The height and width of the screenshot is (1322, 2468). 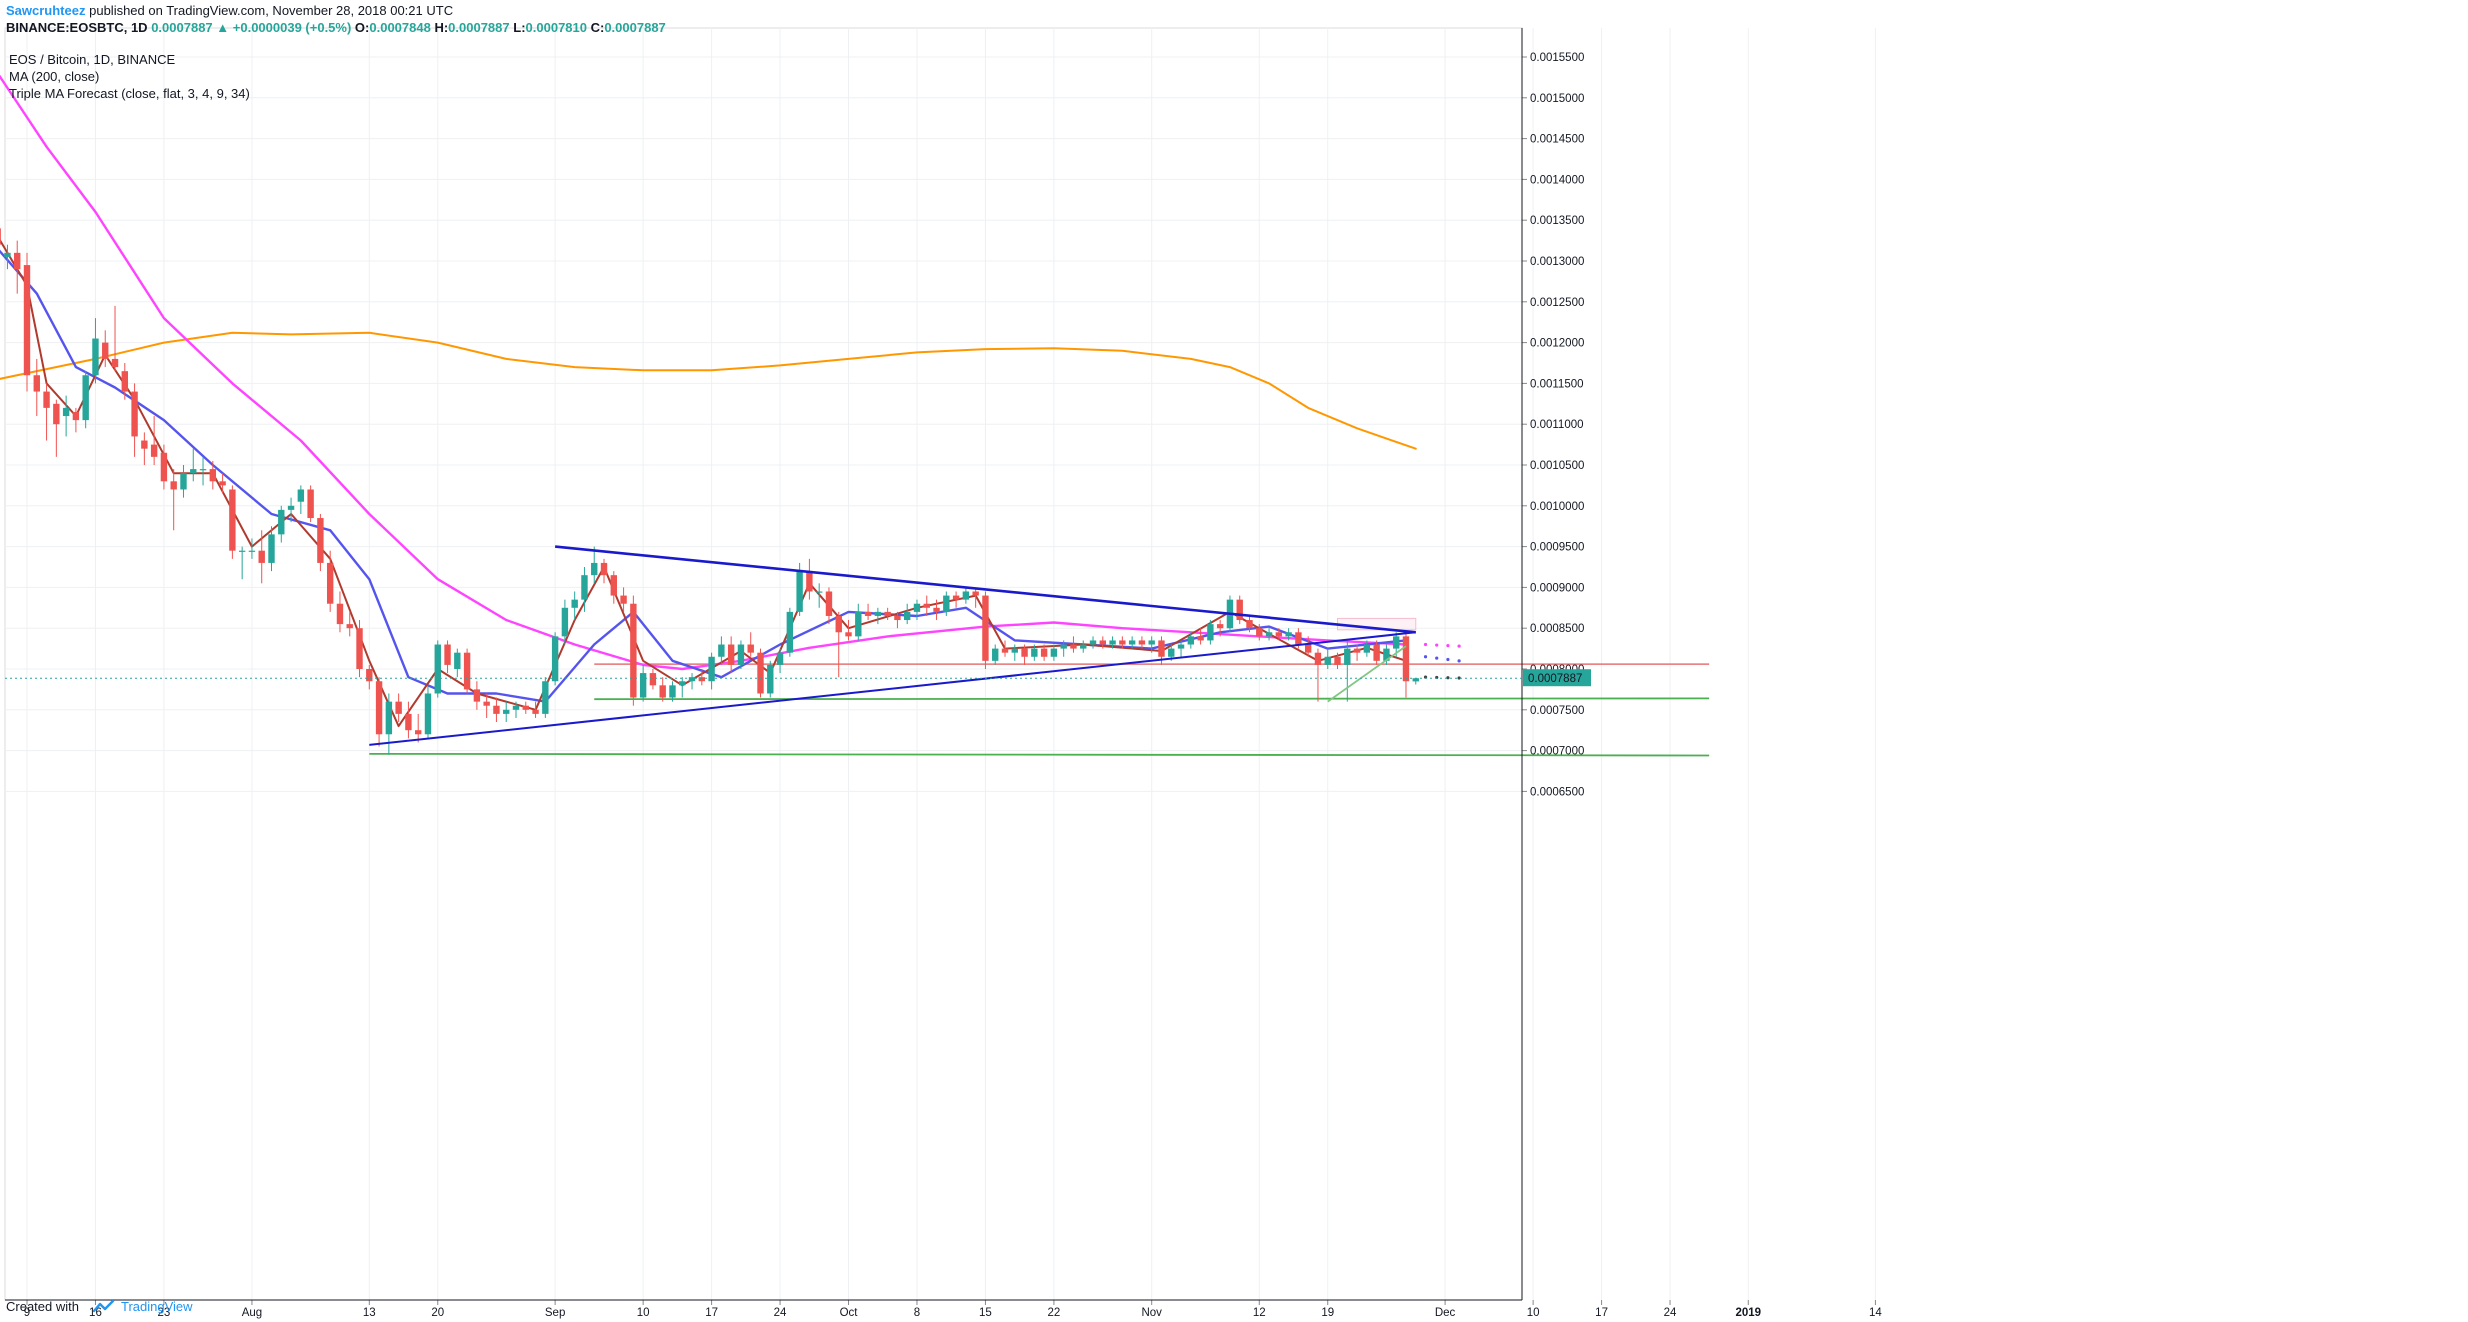 What do you see at coordinates (99, 1307) in the screenshot?
I see `footer: Created with TradingView` at bounding box center [99, 1307].